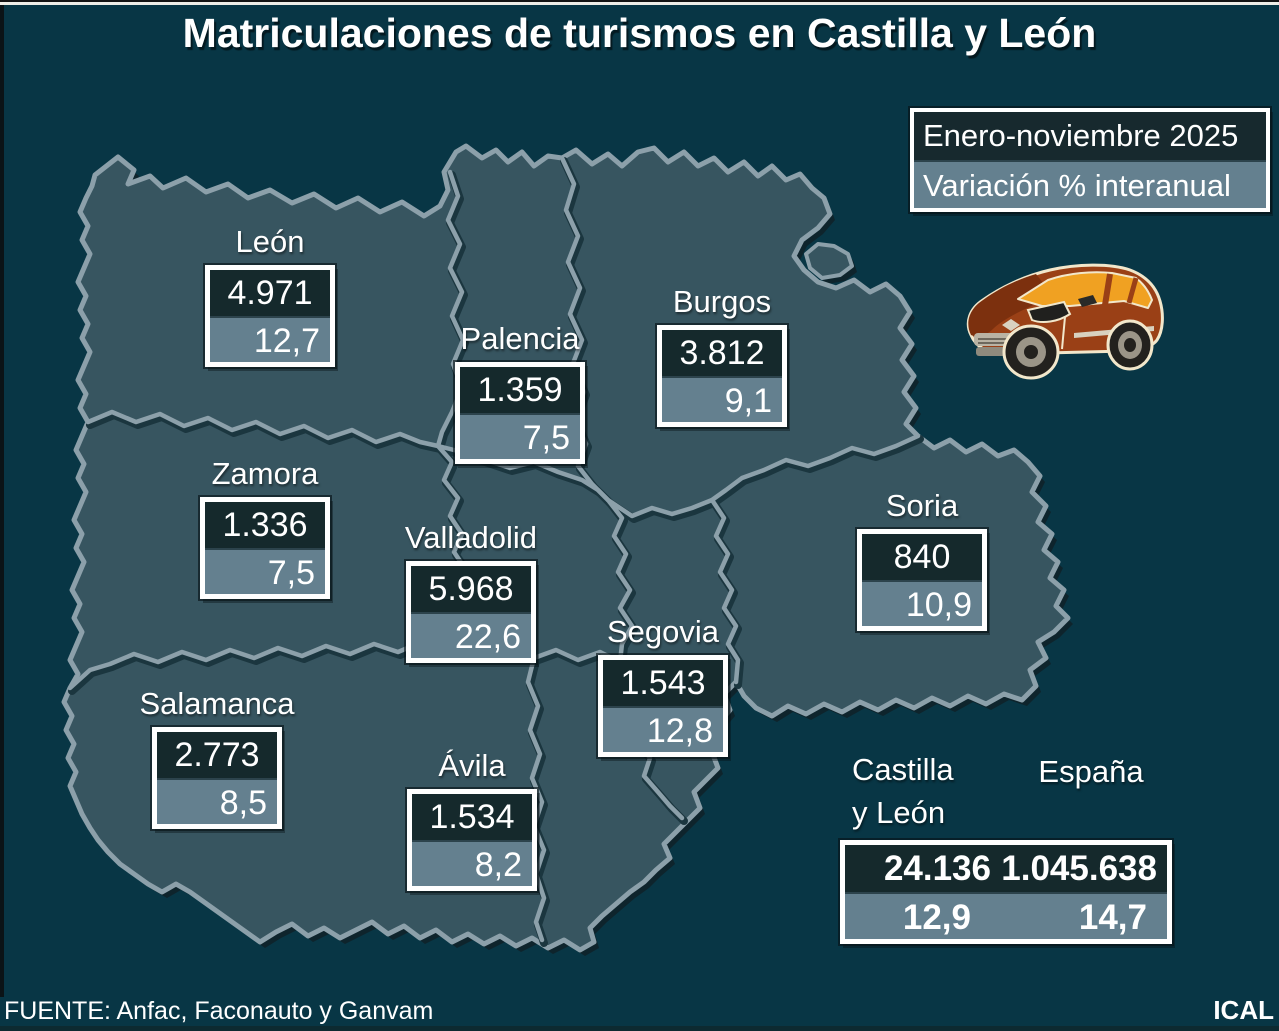 Image resolution: width=1279 pixels, height=1031 pixels. I want to click on province-databox: 3.812 9,1, so click(722, 376).